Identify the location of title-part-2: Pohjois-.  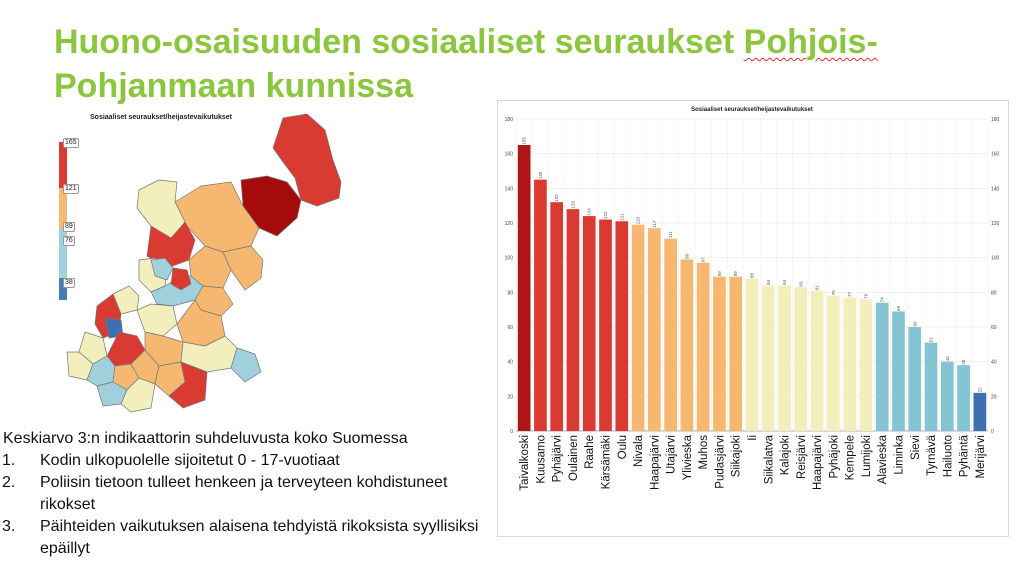
(810, 42).